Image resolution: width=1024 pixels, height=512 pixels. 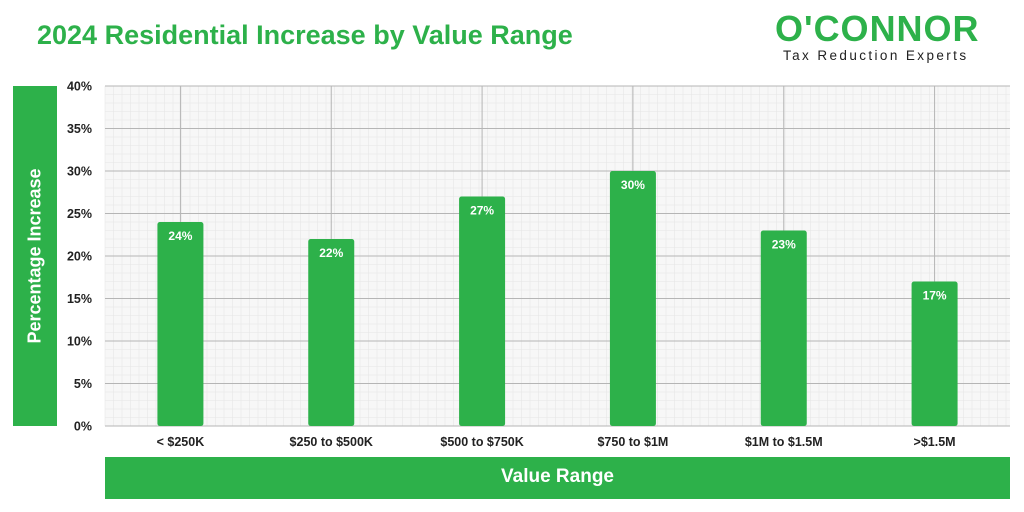 I want to click on x-tick-label: $750 to $1M, so click(x=632, y=442).